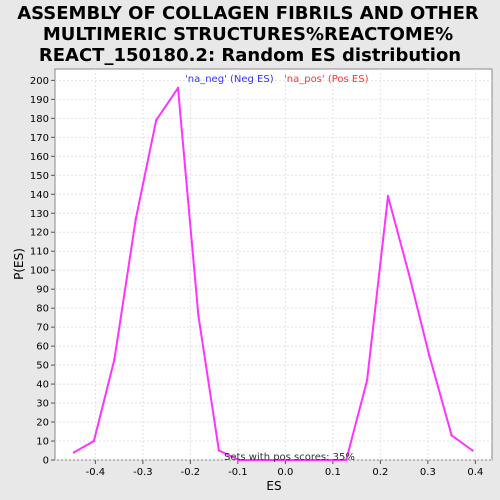  Describe the element at coordinates (191, 472) in the screenshot. I see `x-tick-label: -0.2` at that location.